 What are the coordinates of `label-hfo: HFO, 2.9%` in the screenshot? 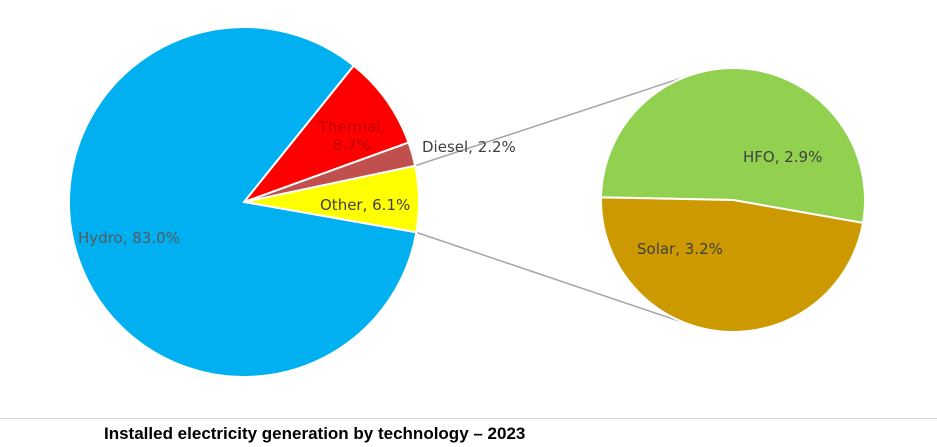 It's located at (782, 157).